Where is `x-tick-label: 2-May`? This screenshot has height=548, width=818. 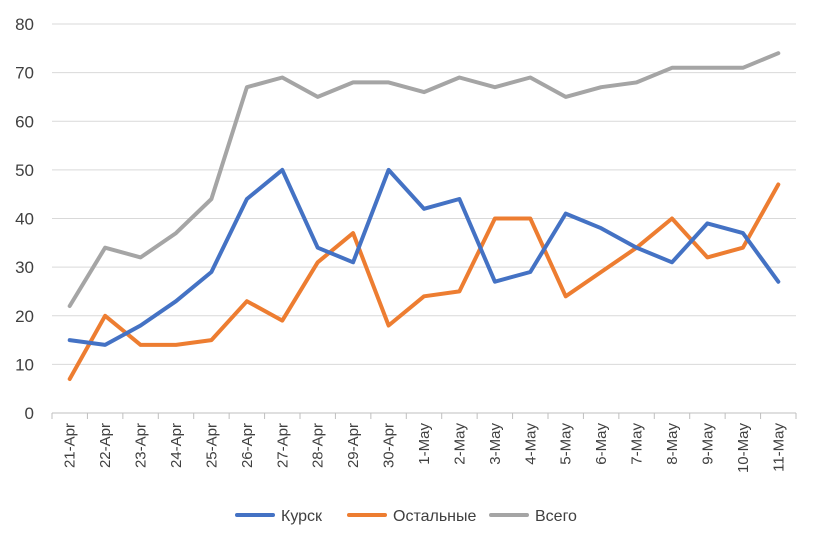
x-tick-label: 2-May is located at coordinates (459, 444).